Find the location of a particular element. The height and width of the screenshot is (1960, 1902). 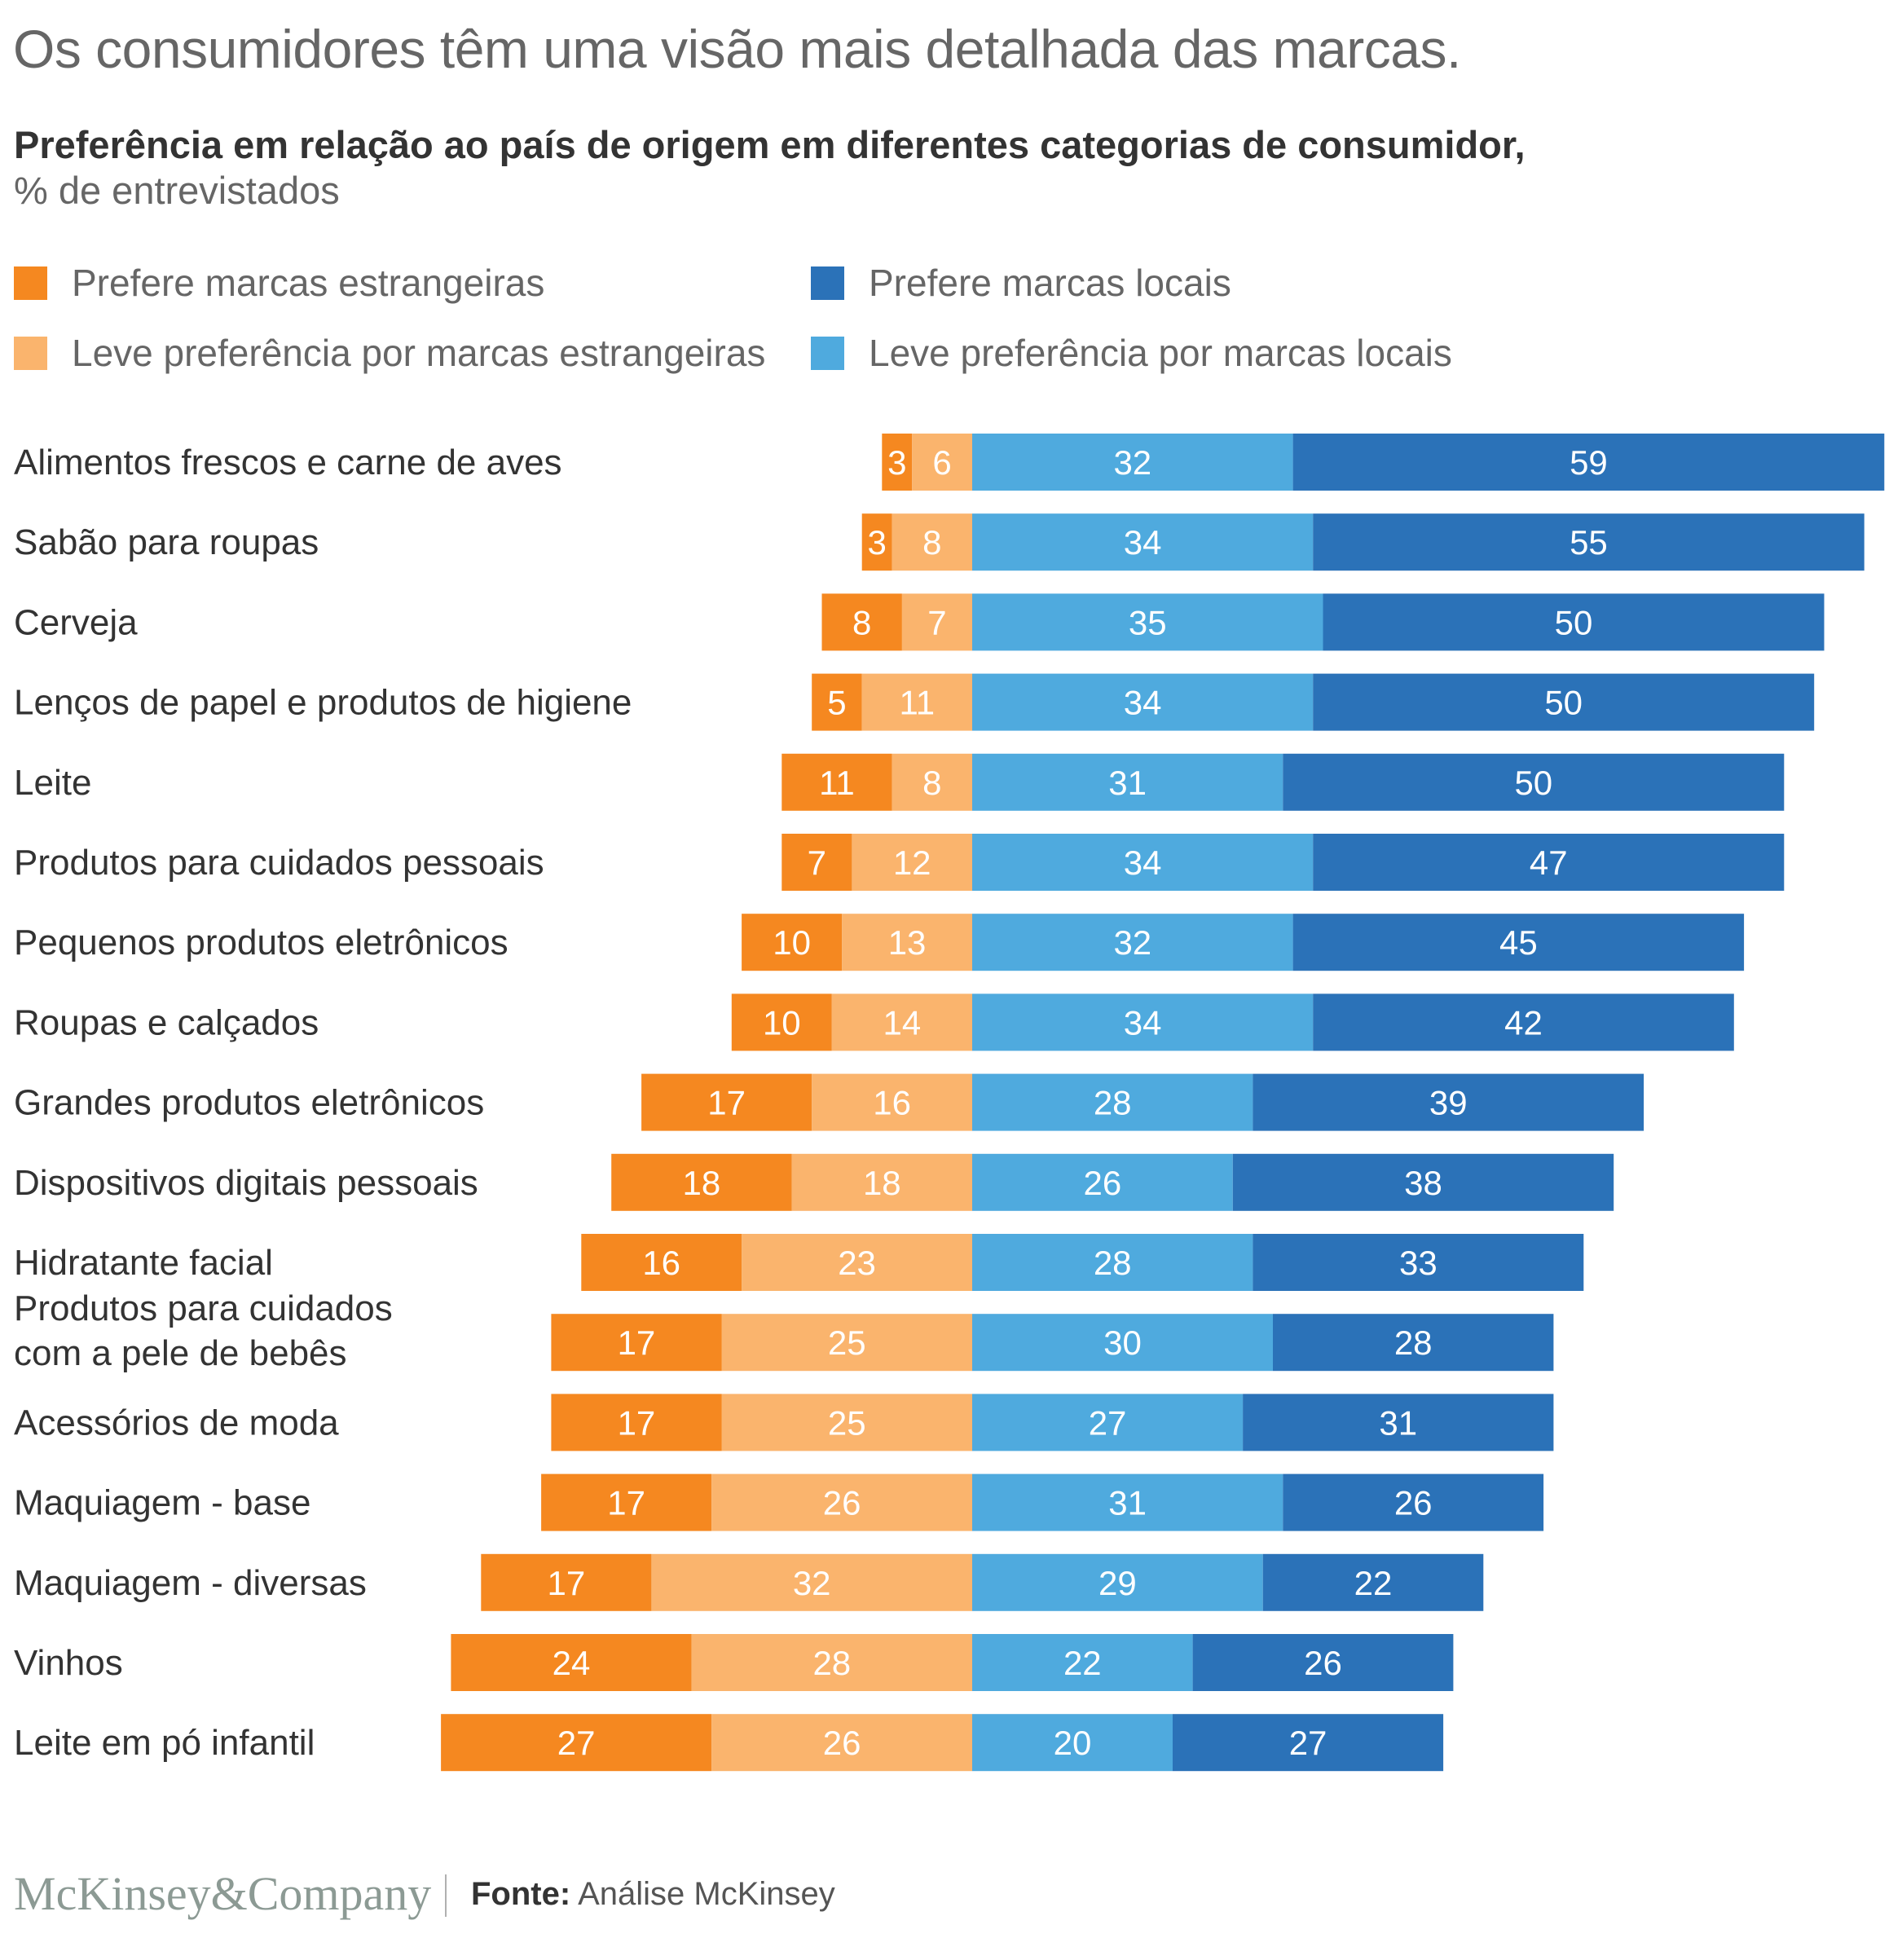

data-label: 47 is located at coordinates (1549, 862).